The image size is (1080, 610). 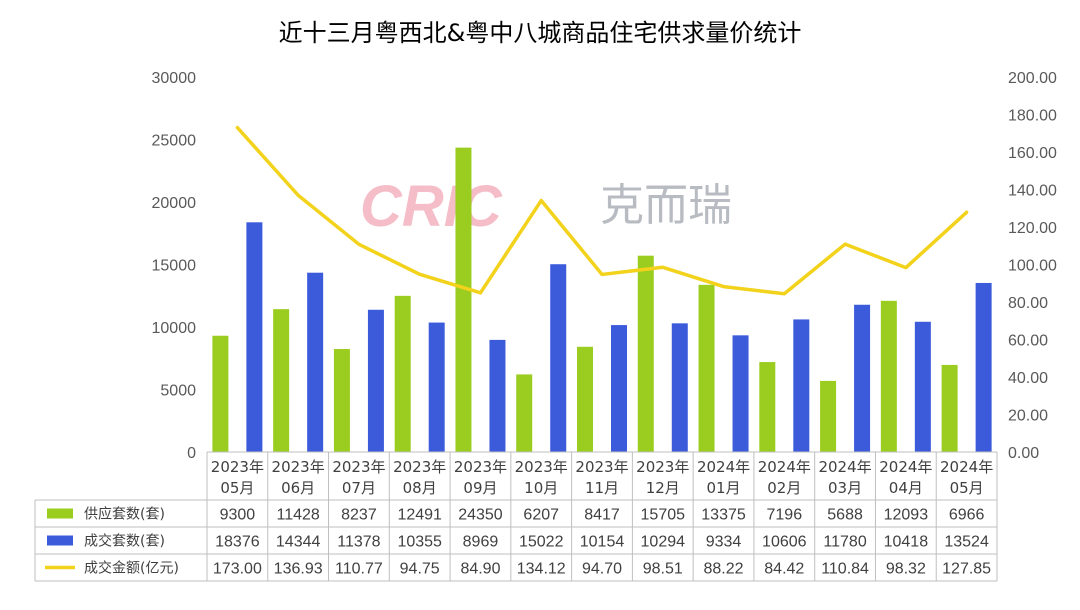 I want to click on table-cell: 88.22, so click(x=724, y=569).